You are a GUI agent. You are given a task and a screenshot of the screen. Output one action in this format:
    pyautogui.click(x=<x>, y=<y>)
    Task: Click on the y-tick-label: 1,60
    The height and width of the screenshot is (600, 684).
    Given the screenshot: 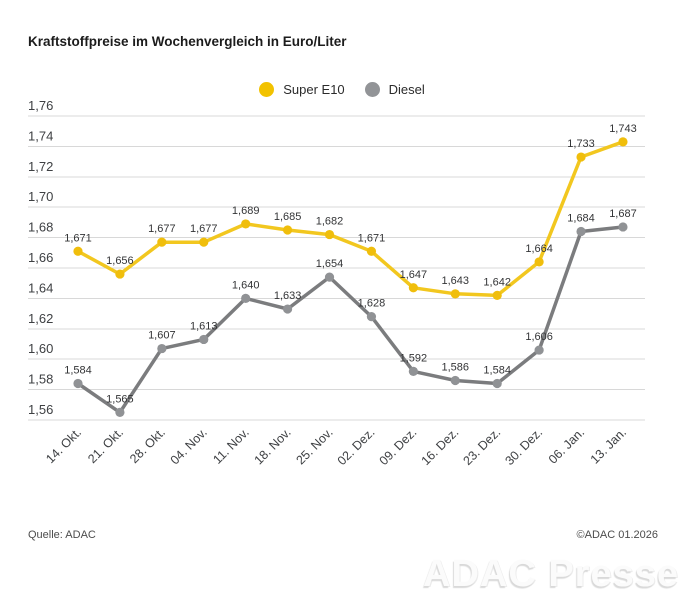 What is the action you would take?
    pyautogui.click(x=40, y=348)
    